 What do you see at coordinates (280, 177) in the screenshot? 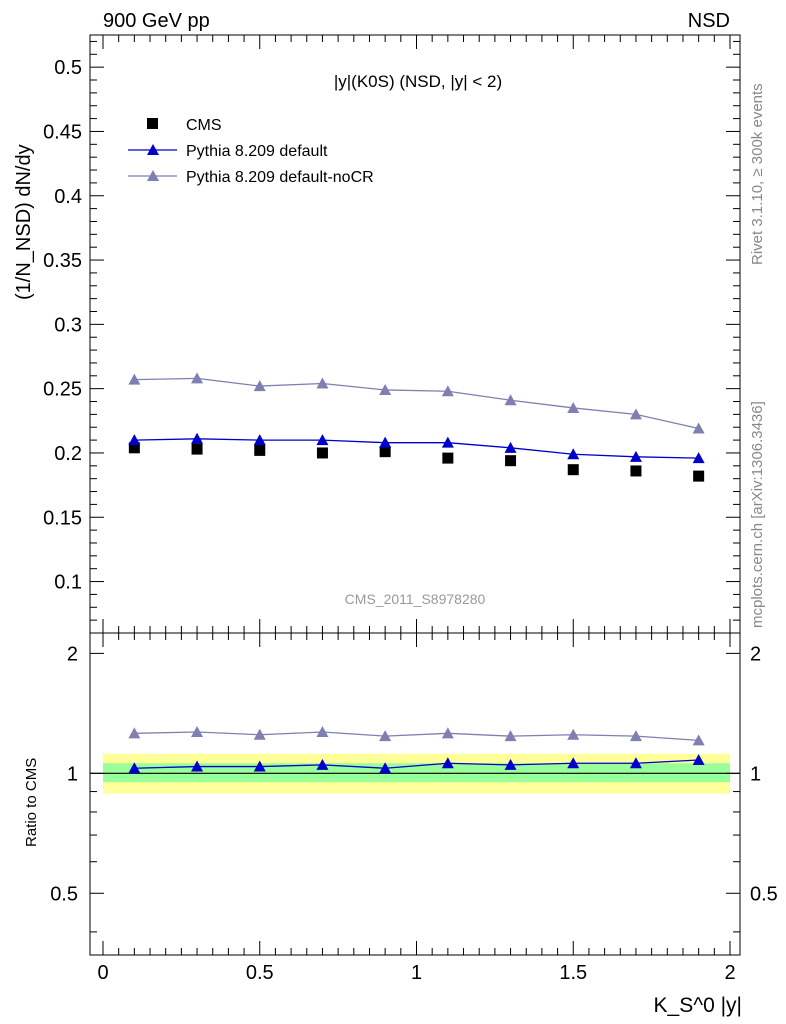
I see `legend-label-pythia-nocr: Pythia 8.209 default-noCR` at bounding box center [280, 177].